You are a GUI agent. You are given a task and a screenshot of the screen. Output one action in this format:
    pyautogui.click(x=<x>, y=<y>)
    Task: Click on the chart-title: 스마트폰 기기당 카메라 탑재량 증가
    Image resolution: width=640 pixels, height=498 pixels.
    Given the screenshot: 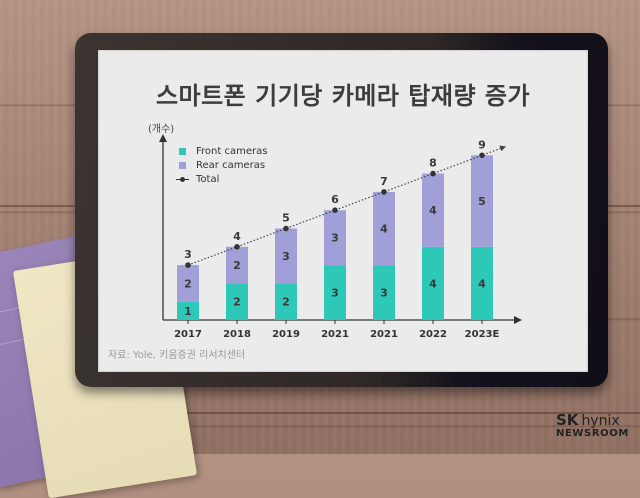 What is the action you would take?
    pyautogui.click(x=343, y=96)
    